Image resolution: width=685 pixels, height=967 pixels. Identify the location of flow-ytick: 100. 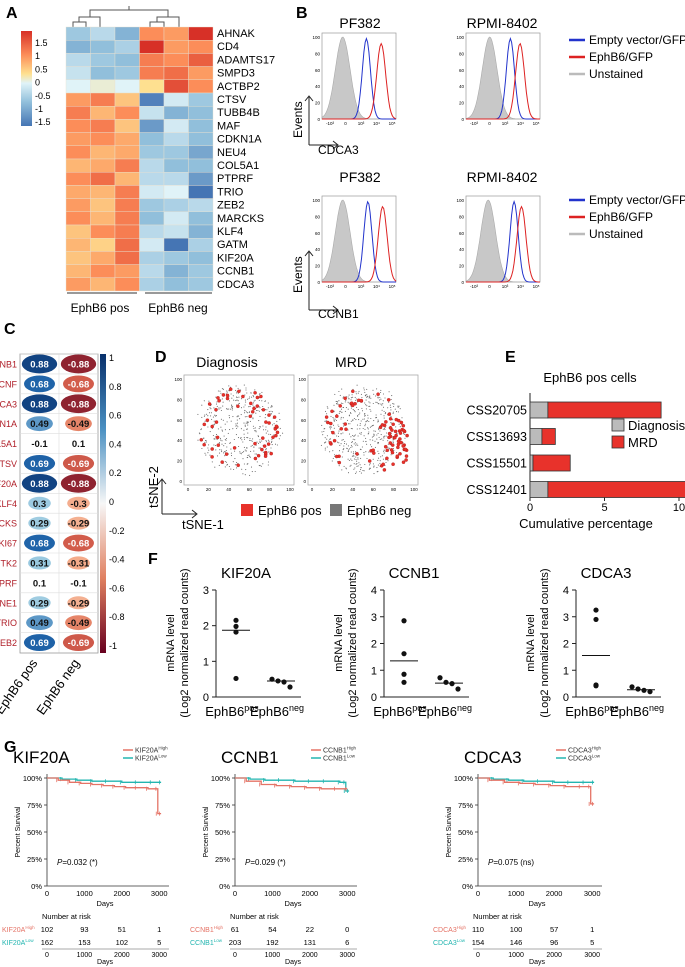
(460, 37).